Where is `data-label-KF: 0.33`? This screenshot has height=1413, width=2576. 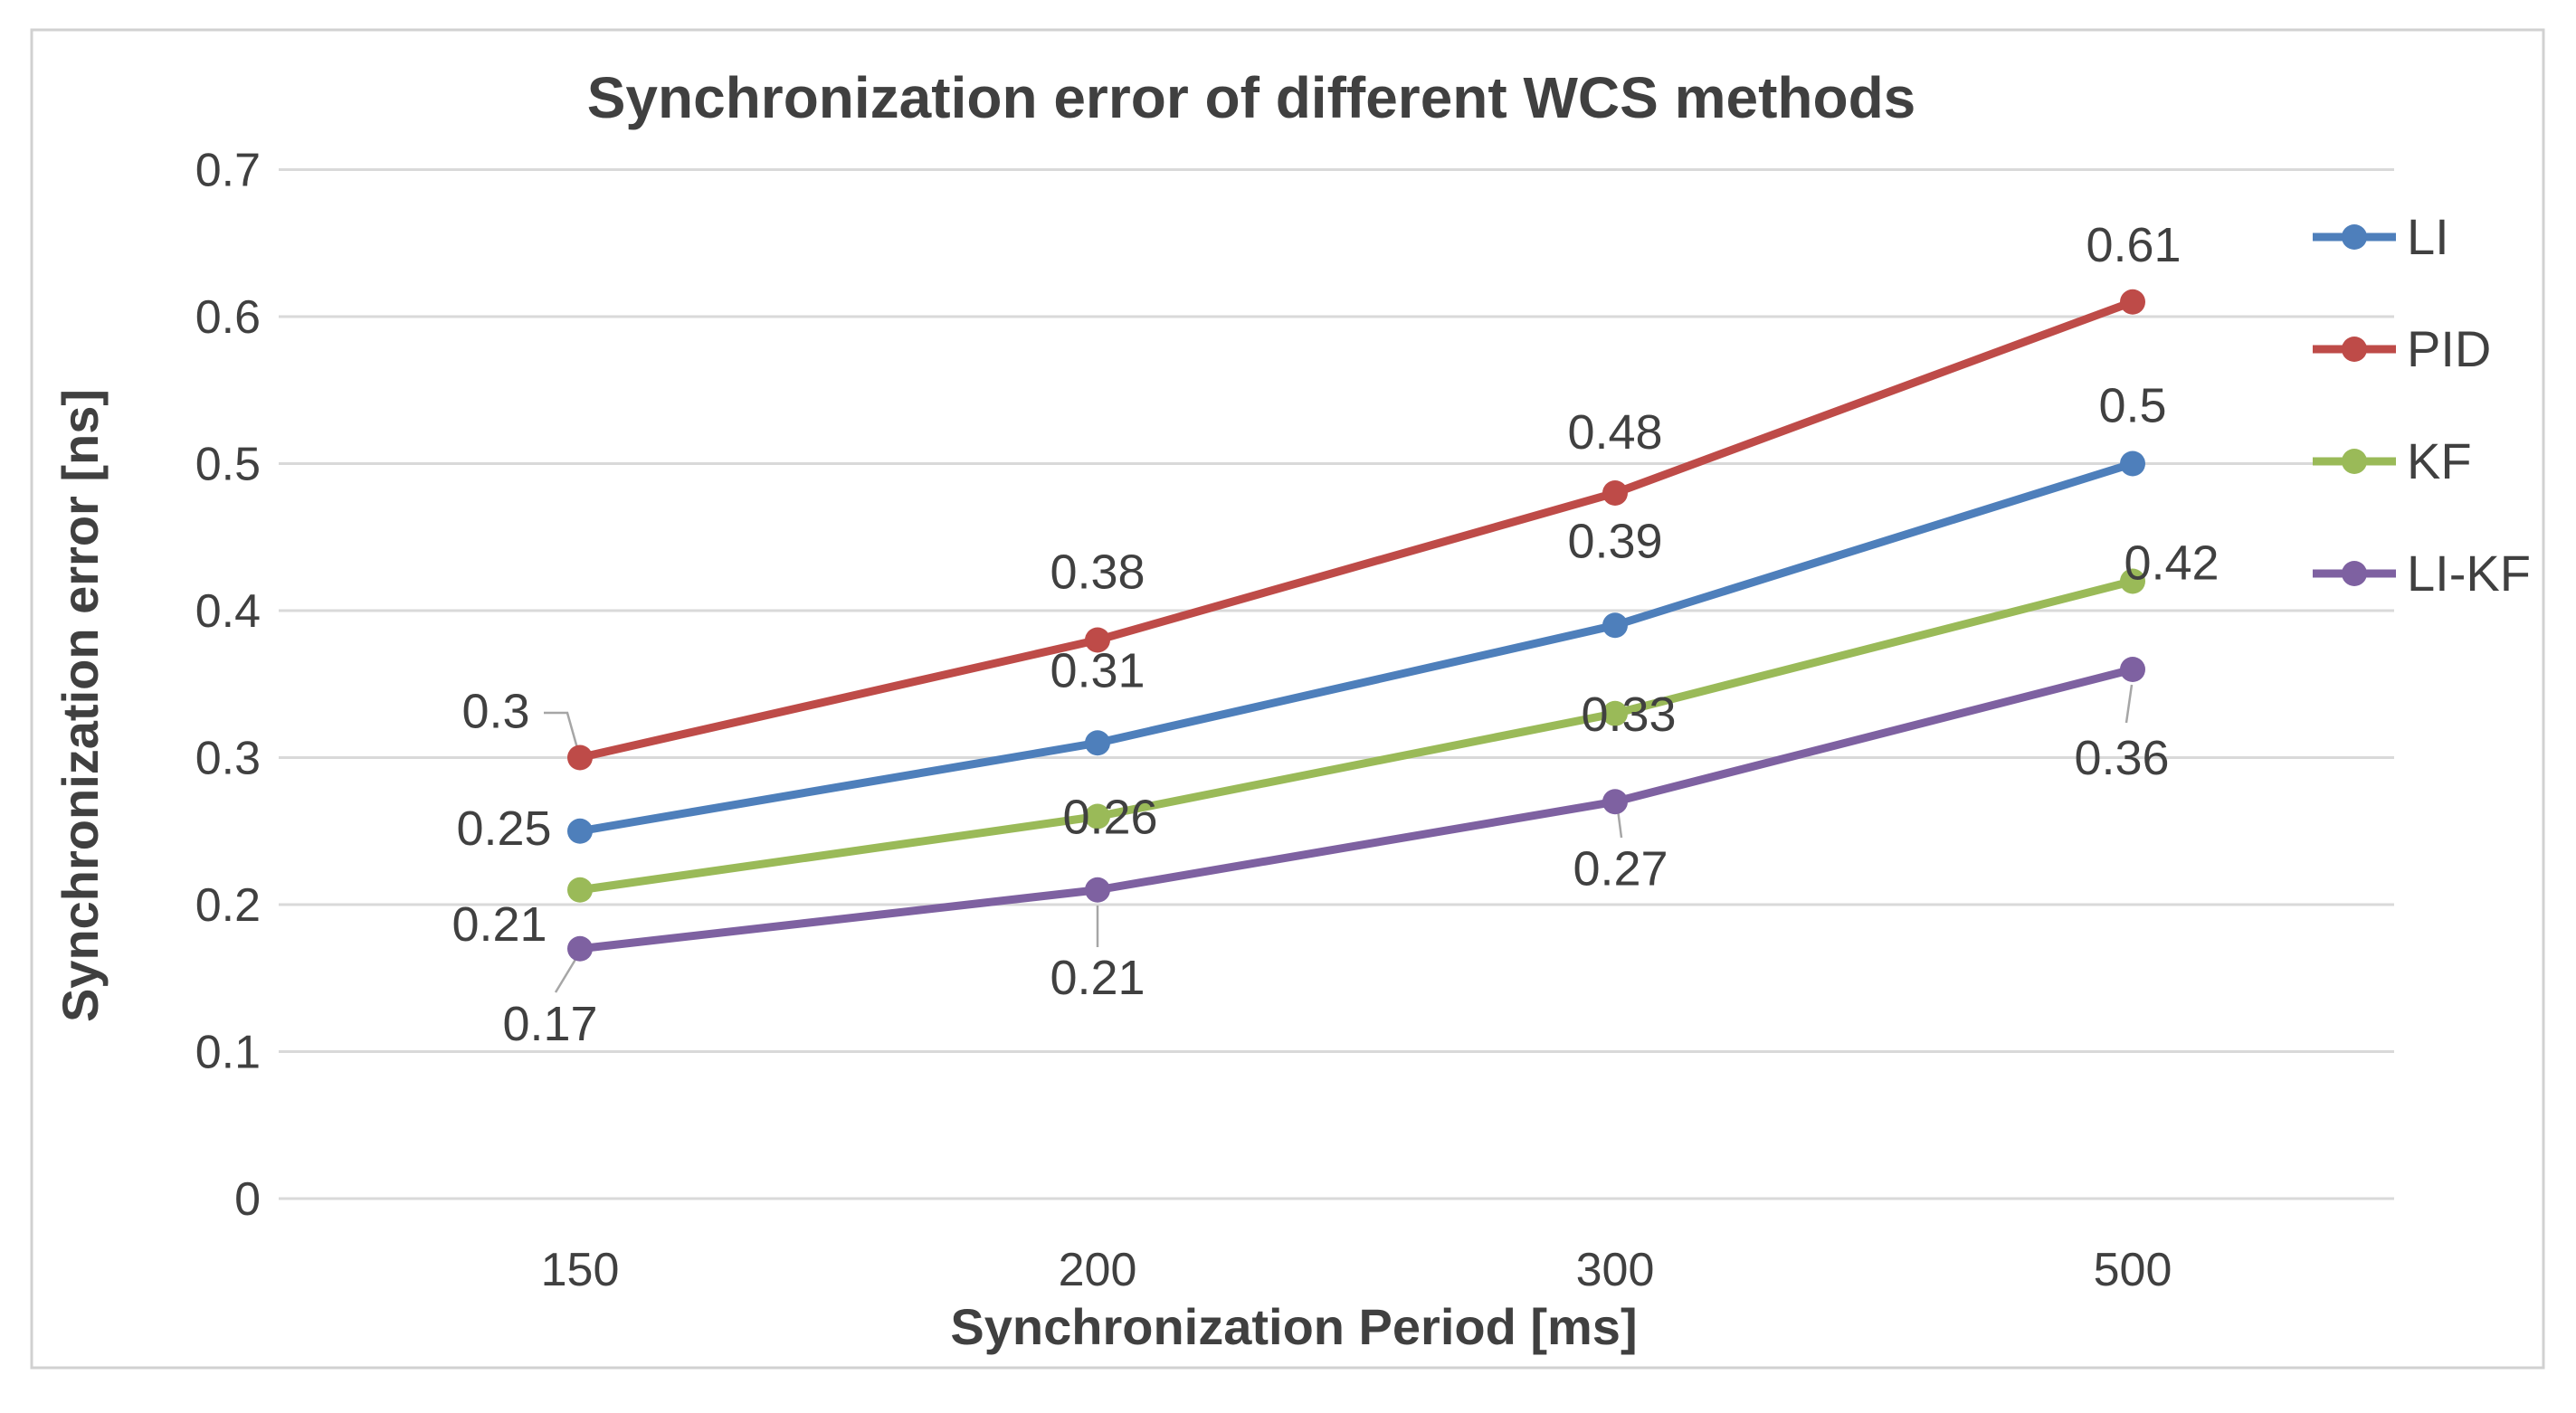
data-label-KF: 0.33 is located at coordinates (1628, 715).